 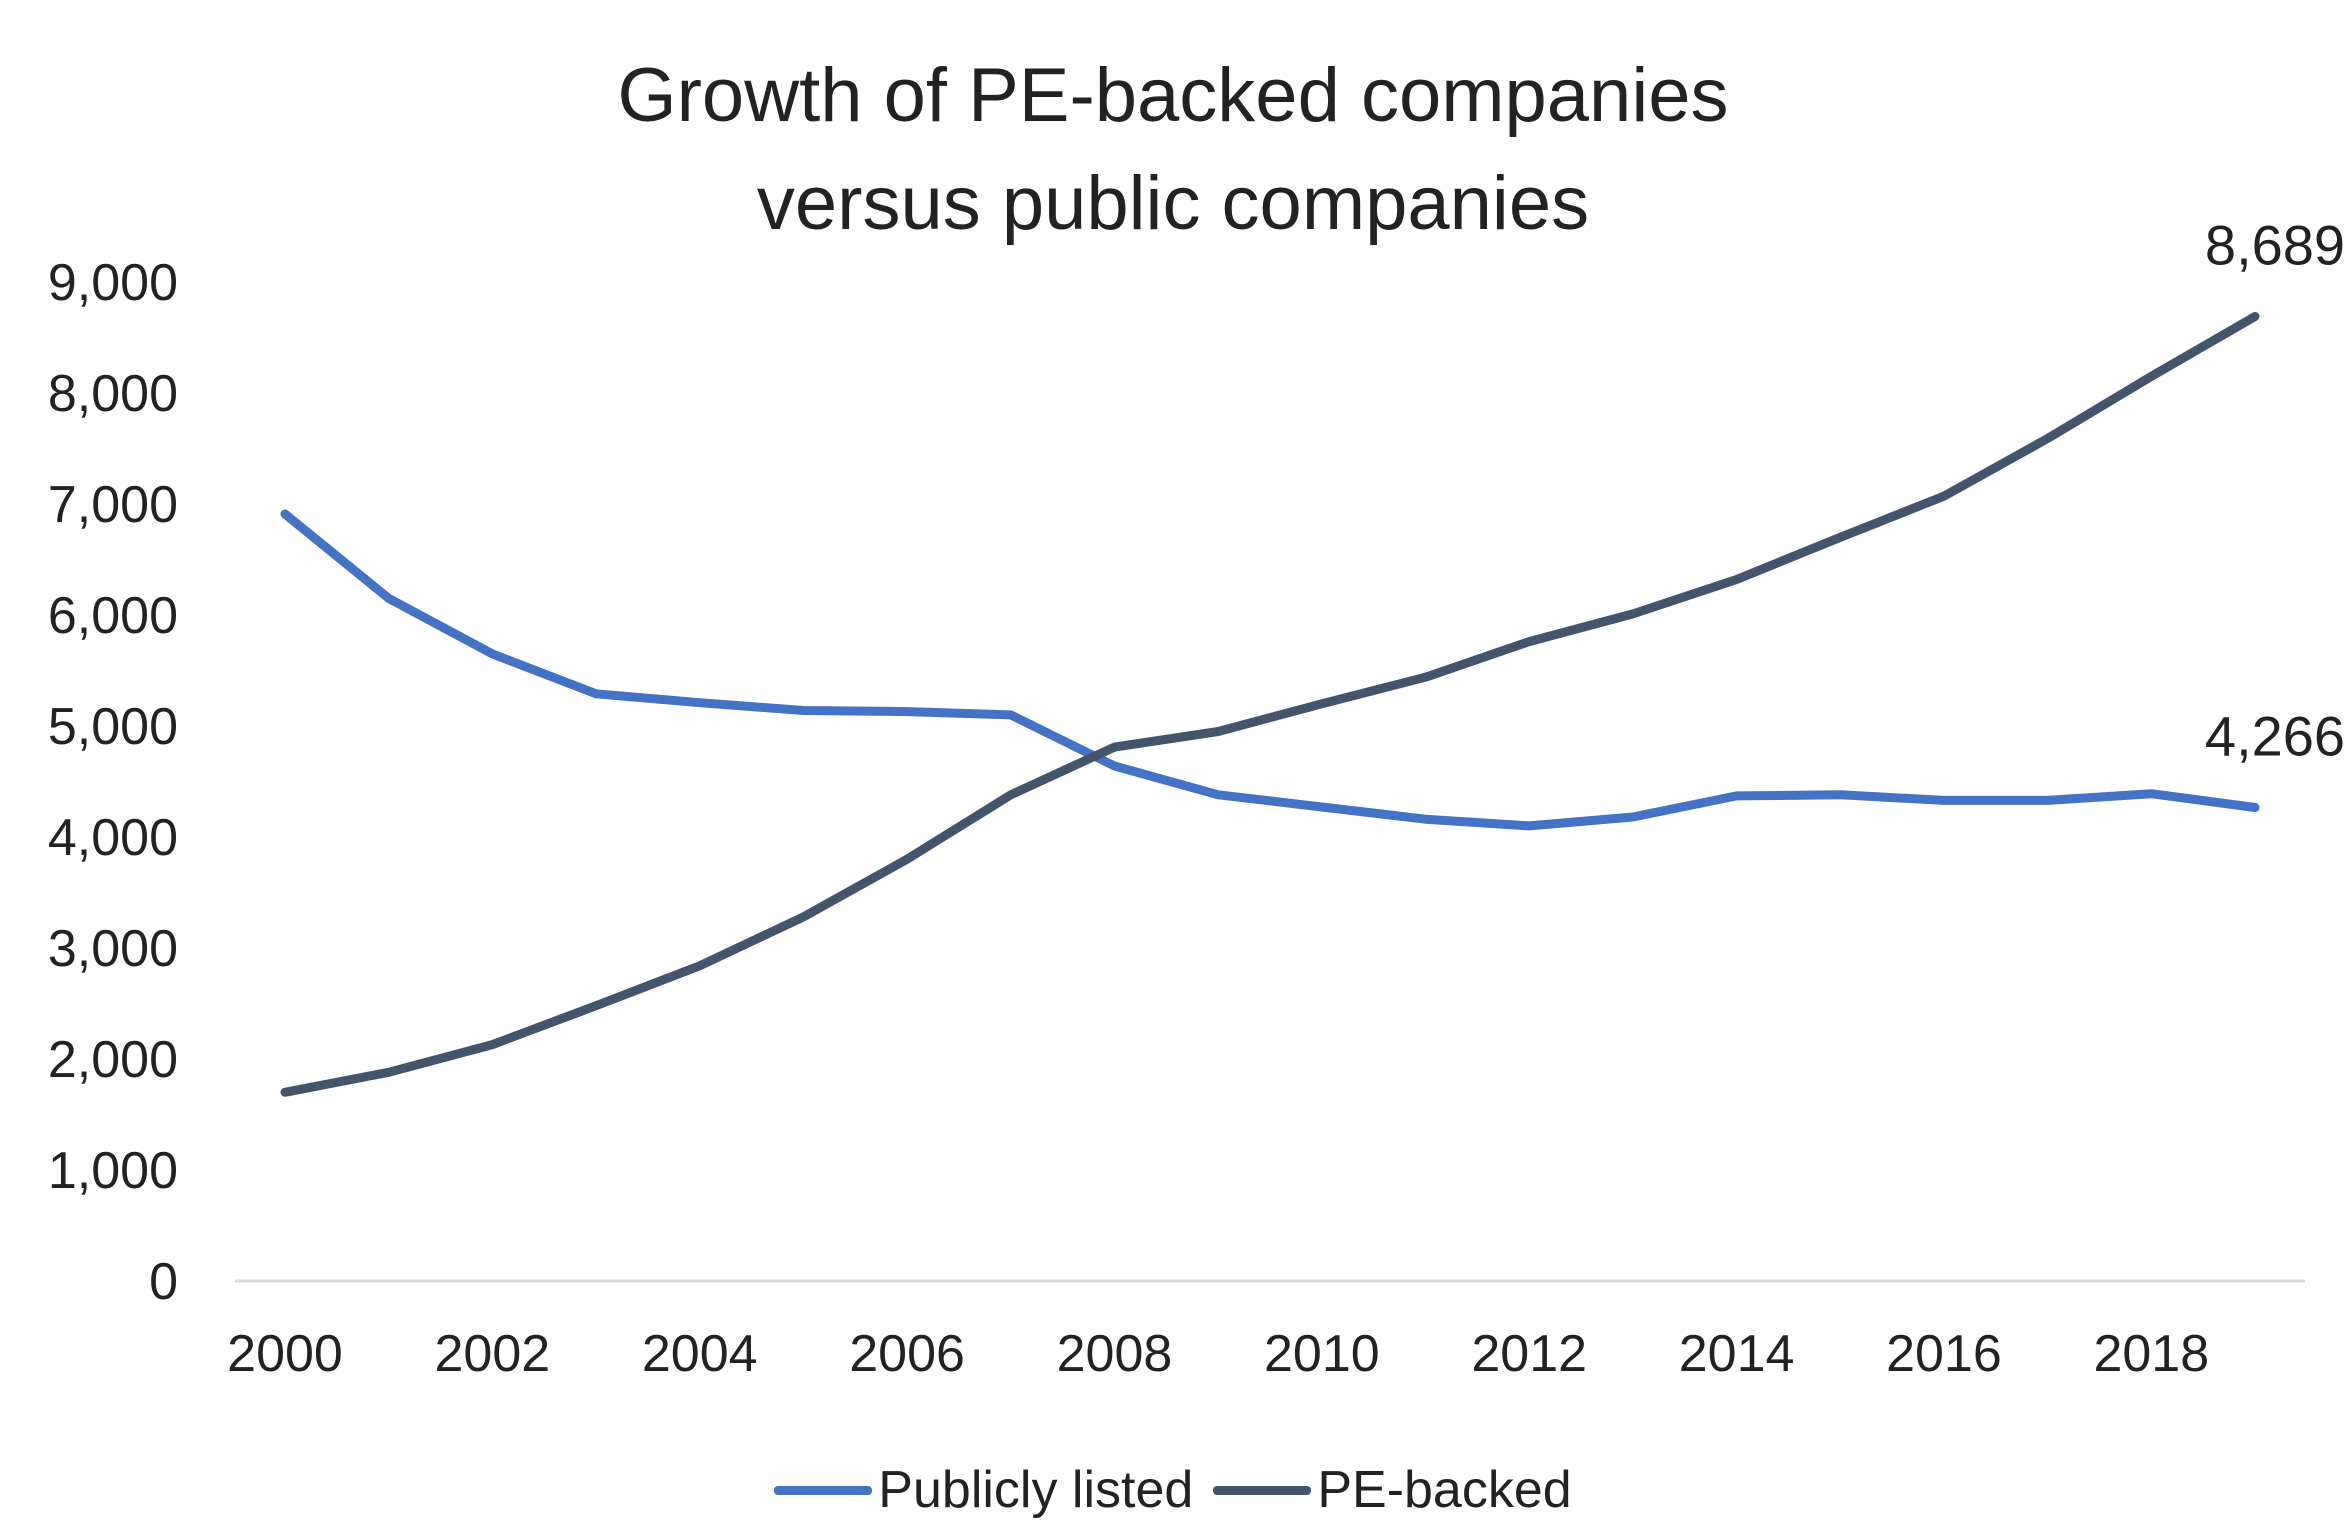 I want to click on y-tick-label: 6,000, so click(x=113, y=616).